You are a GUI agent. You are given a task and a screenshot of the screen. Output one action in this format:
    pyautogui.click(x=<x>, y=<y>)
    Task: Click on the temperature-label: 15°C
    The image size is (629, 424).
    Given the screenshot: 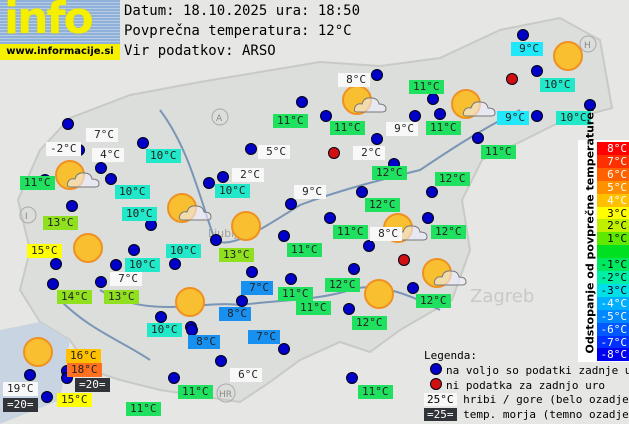 What is the action you would take?
    pyautogui.click(x=74, y=400)
    